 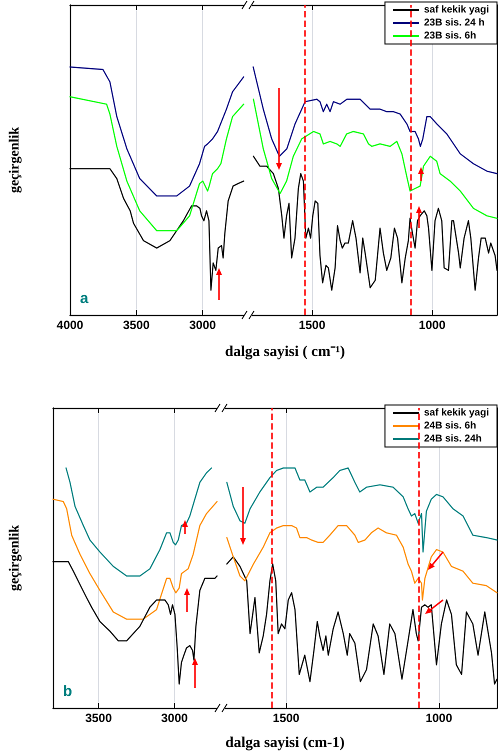 I want to click on x-axis-title: dalga sayisi ( cm⁻¹), so click(x=285, y=352).